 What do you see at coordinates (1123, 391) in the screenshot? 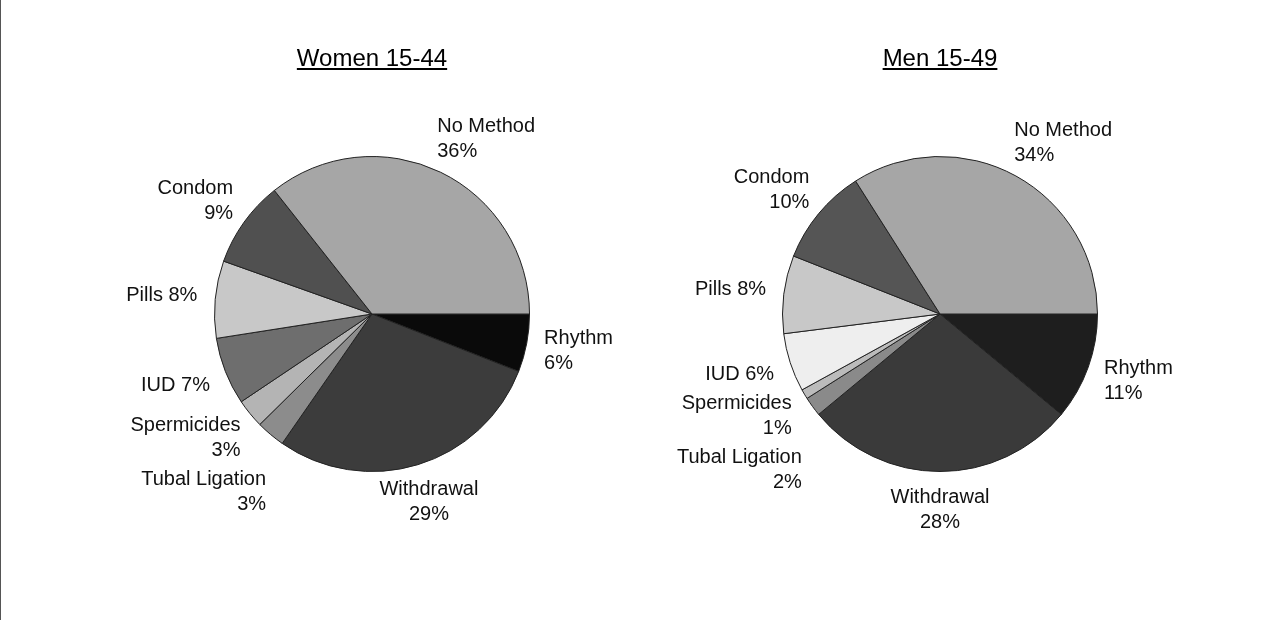
I see `data-label: 11%` at bounding box center [1123, 391].